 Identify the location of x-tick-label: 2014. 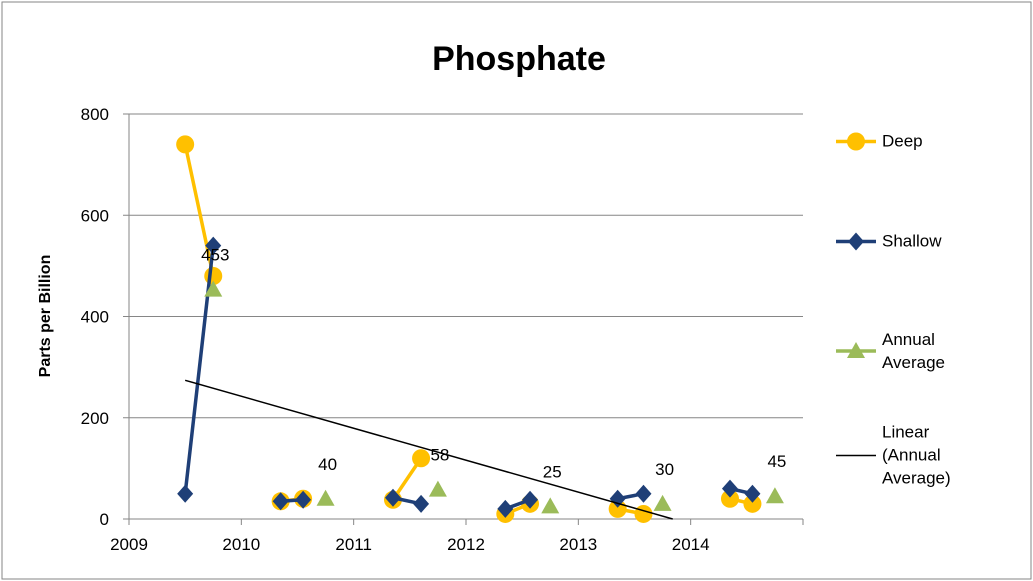
(691, 544).